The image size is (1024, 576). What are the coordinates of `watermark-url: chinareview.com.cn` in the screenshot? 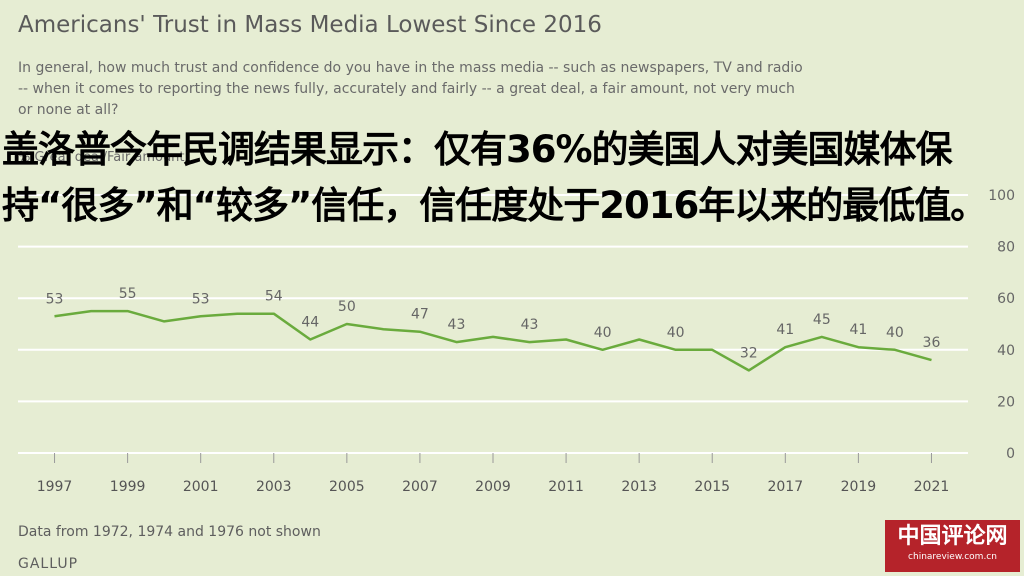 It's located at (952, 557).